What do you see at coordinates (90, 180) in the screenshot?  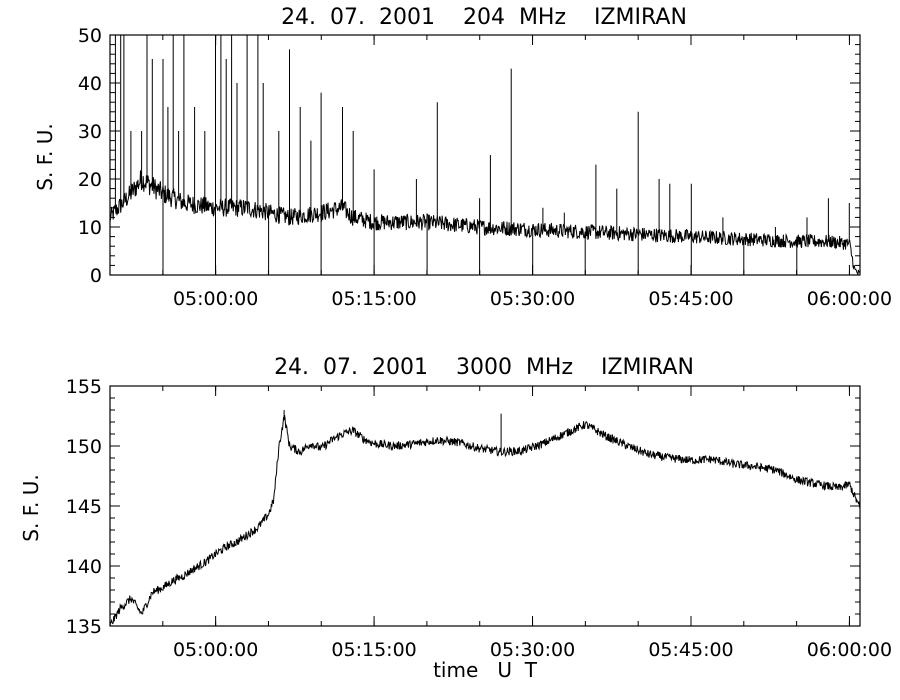 I see `y-tick-label: 20` at bounding box center [90, 180].